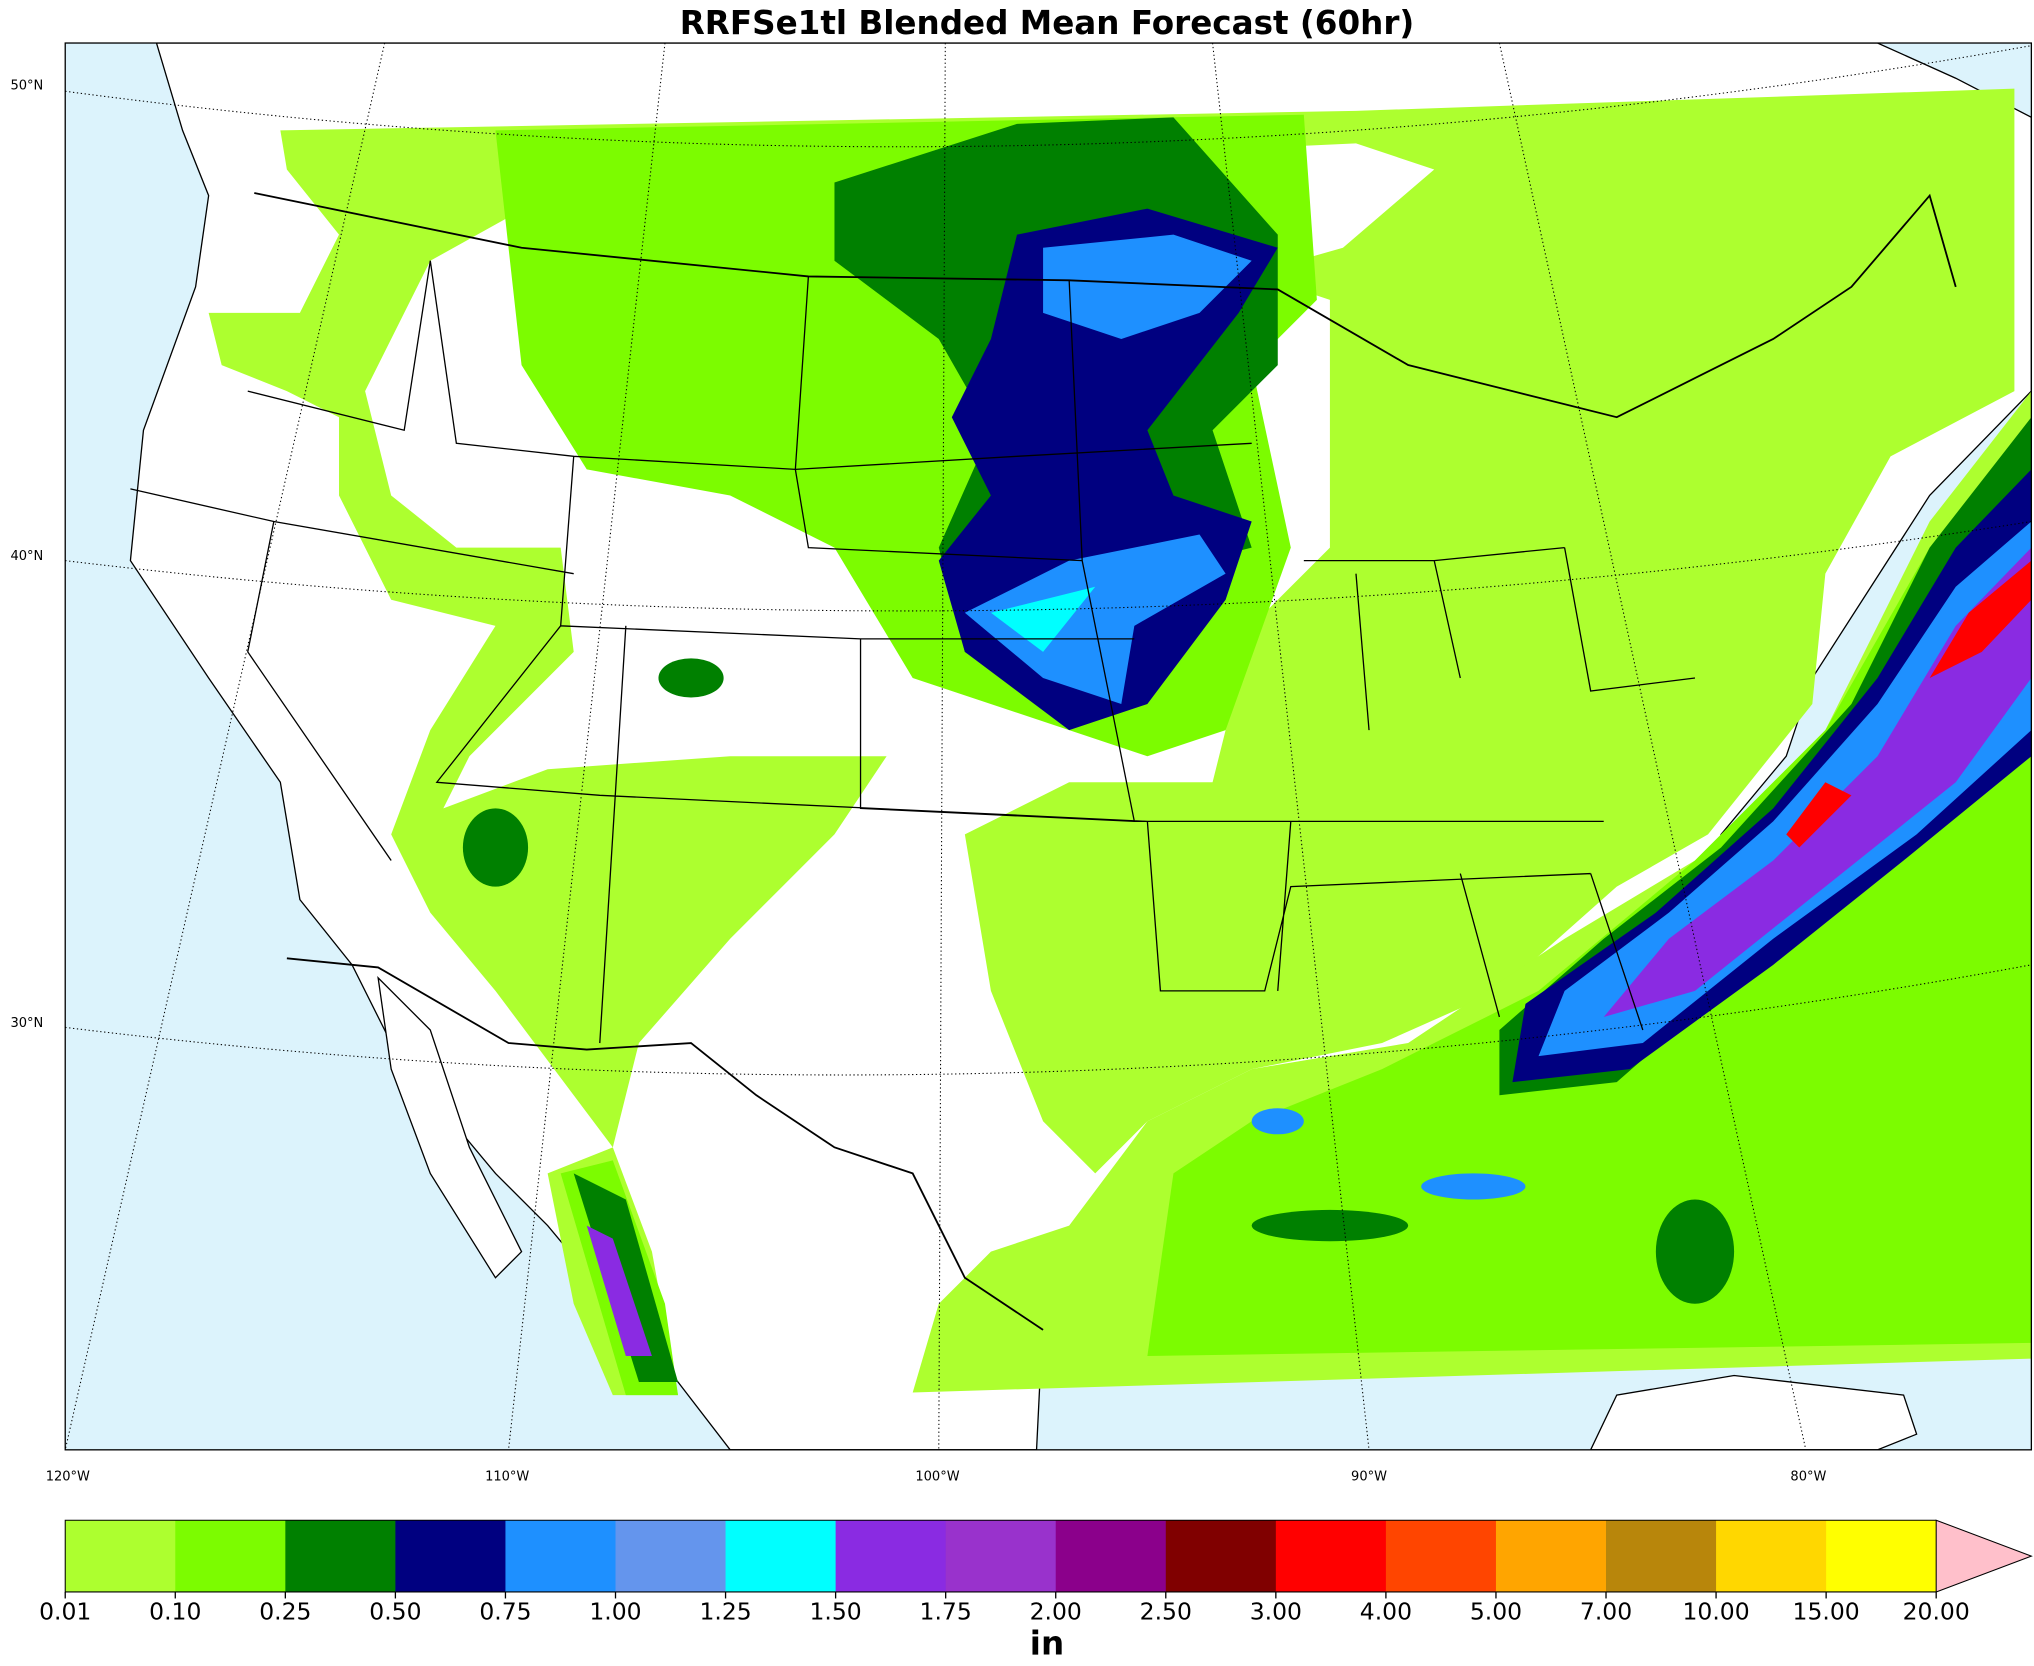 The height and width of the screenshot is (1666, 2034). What do you see at coordinates (26, 1023) in the screenshot?
I see `lat-label: 30°N` at bounding box center [26, 1023].